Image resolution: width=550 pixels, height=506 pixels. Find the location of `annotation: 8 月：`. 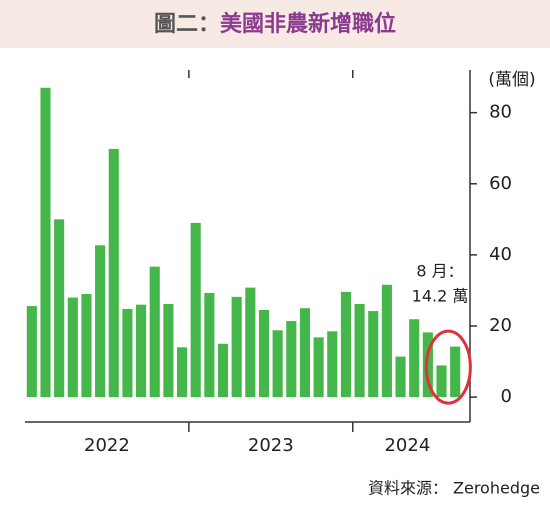

annotation: 8 月： is located at coordinates (439, 271).